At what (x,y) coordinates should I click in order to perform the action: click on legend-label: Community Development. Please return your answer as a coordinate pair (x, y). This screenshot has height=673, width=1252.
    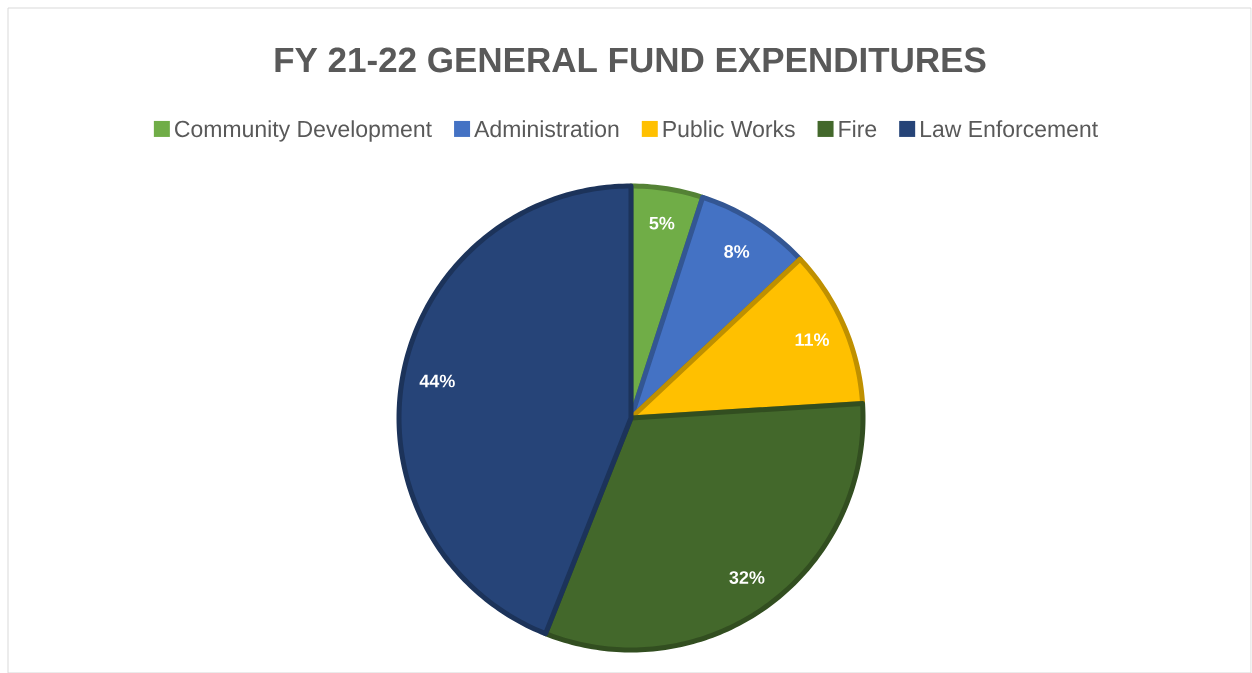
    Looking at the image, I should click on (303, 131).